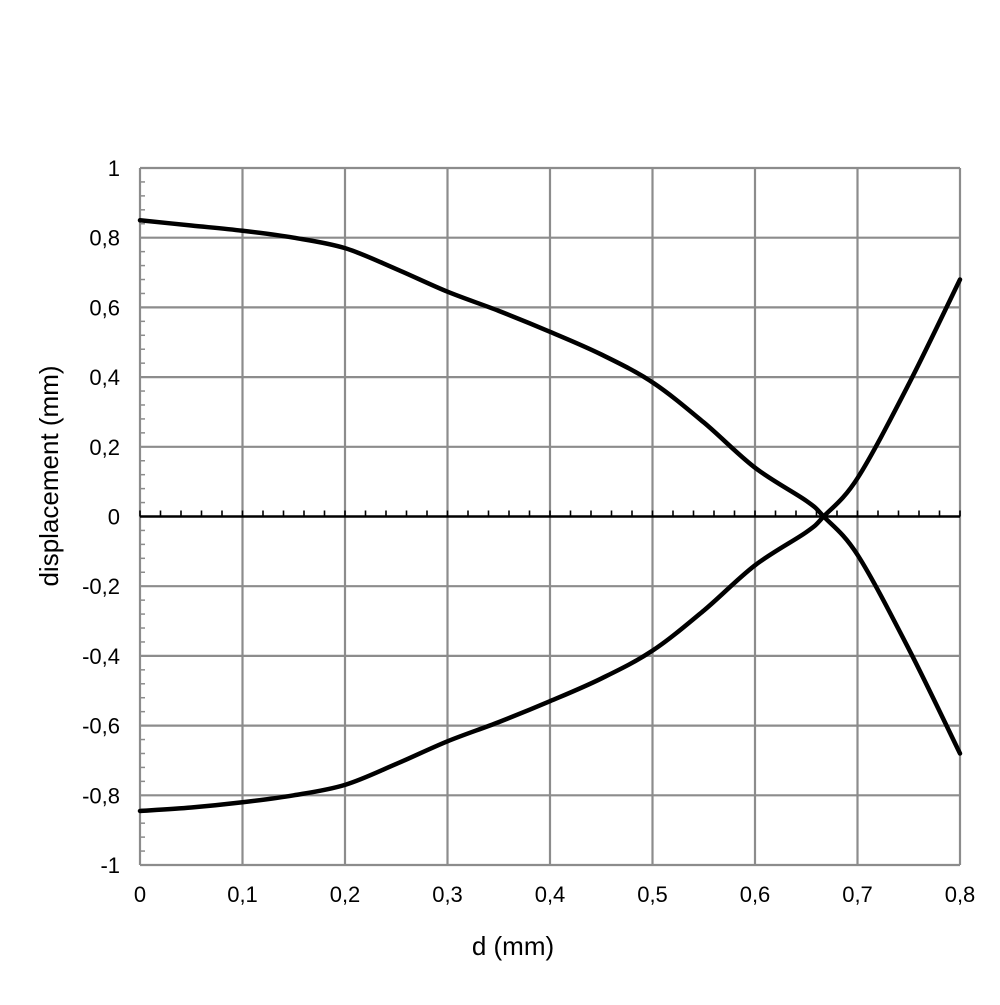 This screenshot has width=1000, height=1005. Describe the element at coordinates (242, 894) in the screenshot. I see `x-tick-label: 0,1` at that location.